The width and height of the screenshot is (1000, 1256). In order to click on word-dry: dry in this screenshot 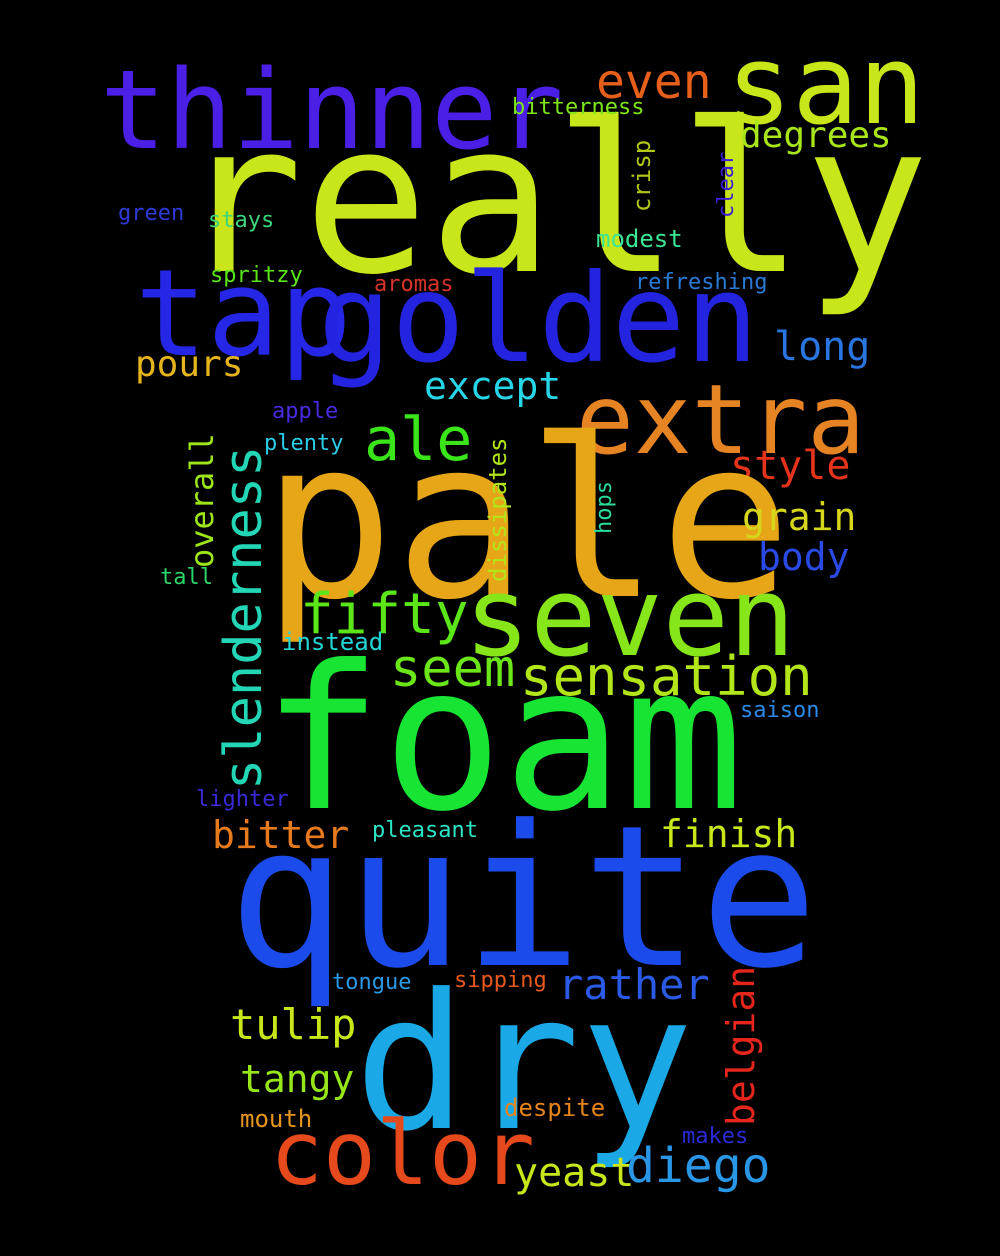, I will do `click(524, 1063)`.